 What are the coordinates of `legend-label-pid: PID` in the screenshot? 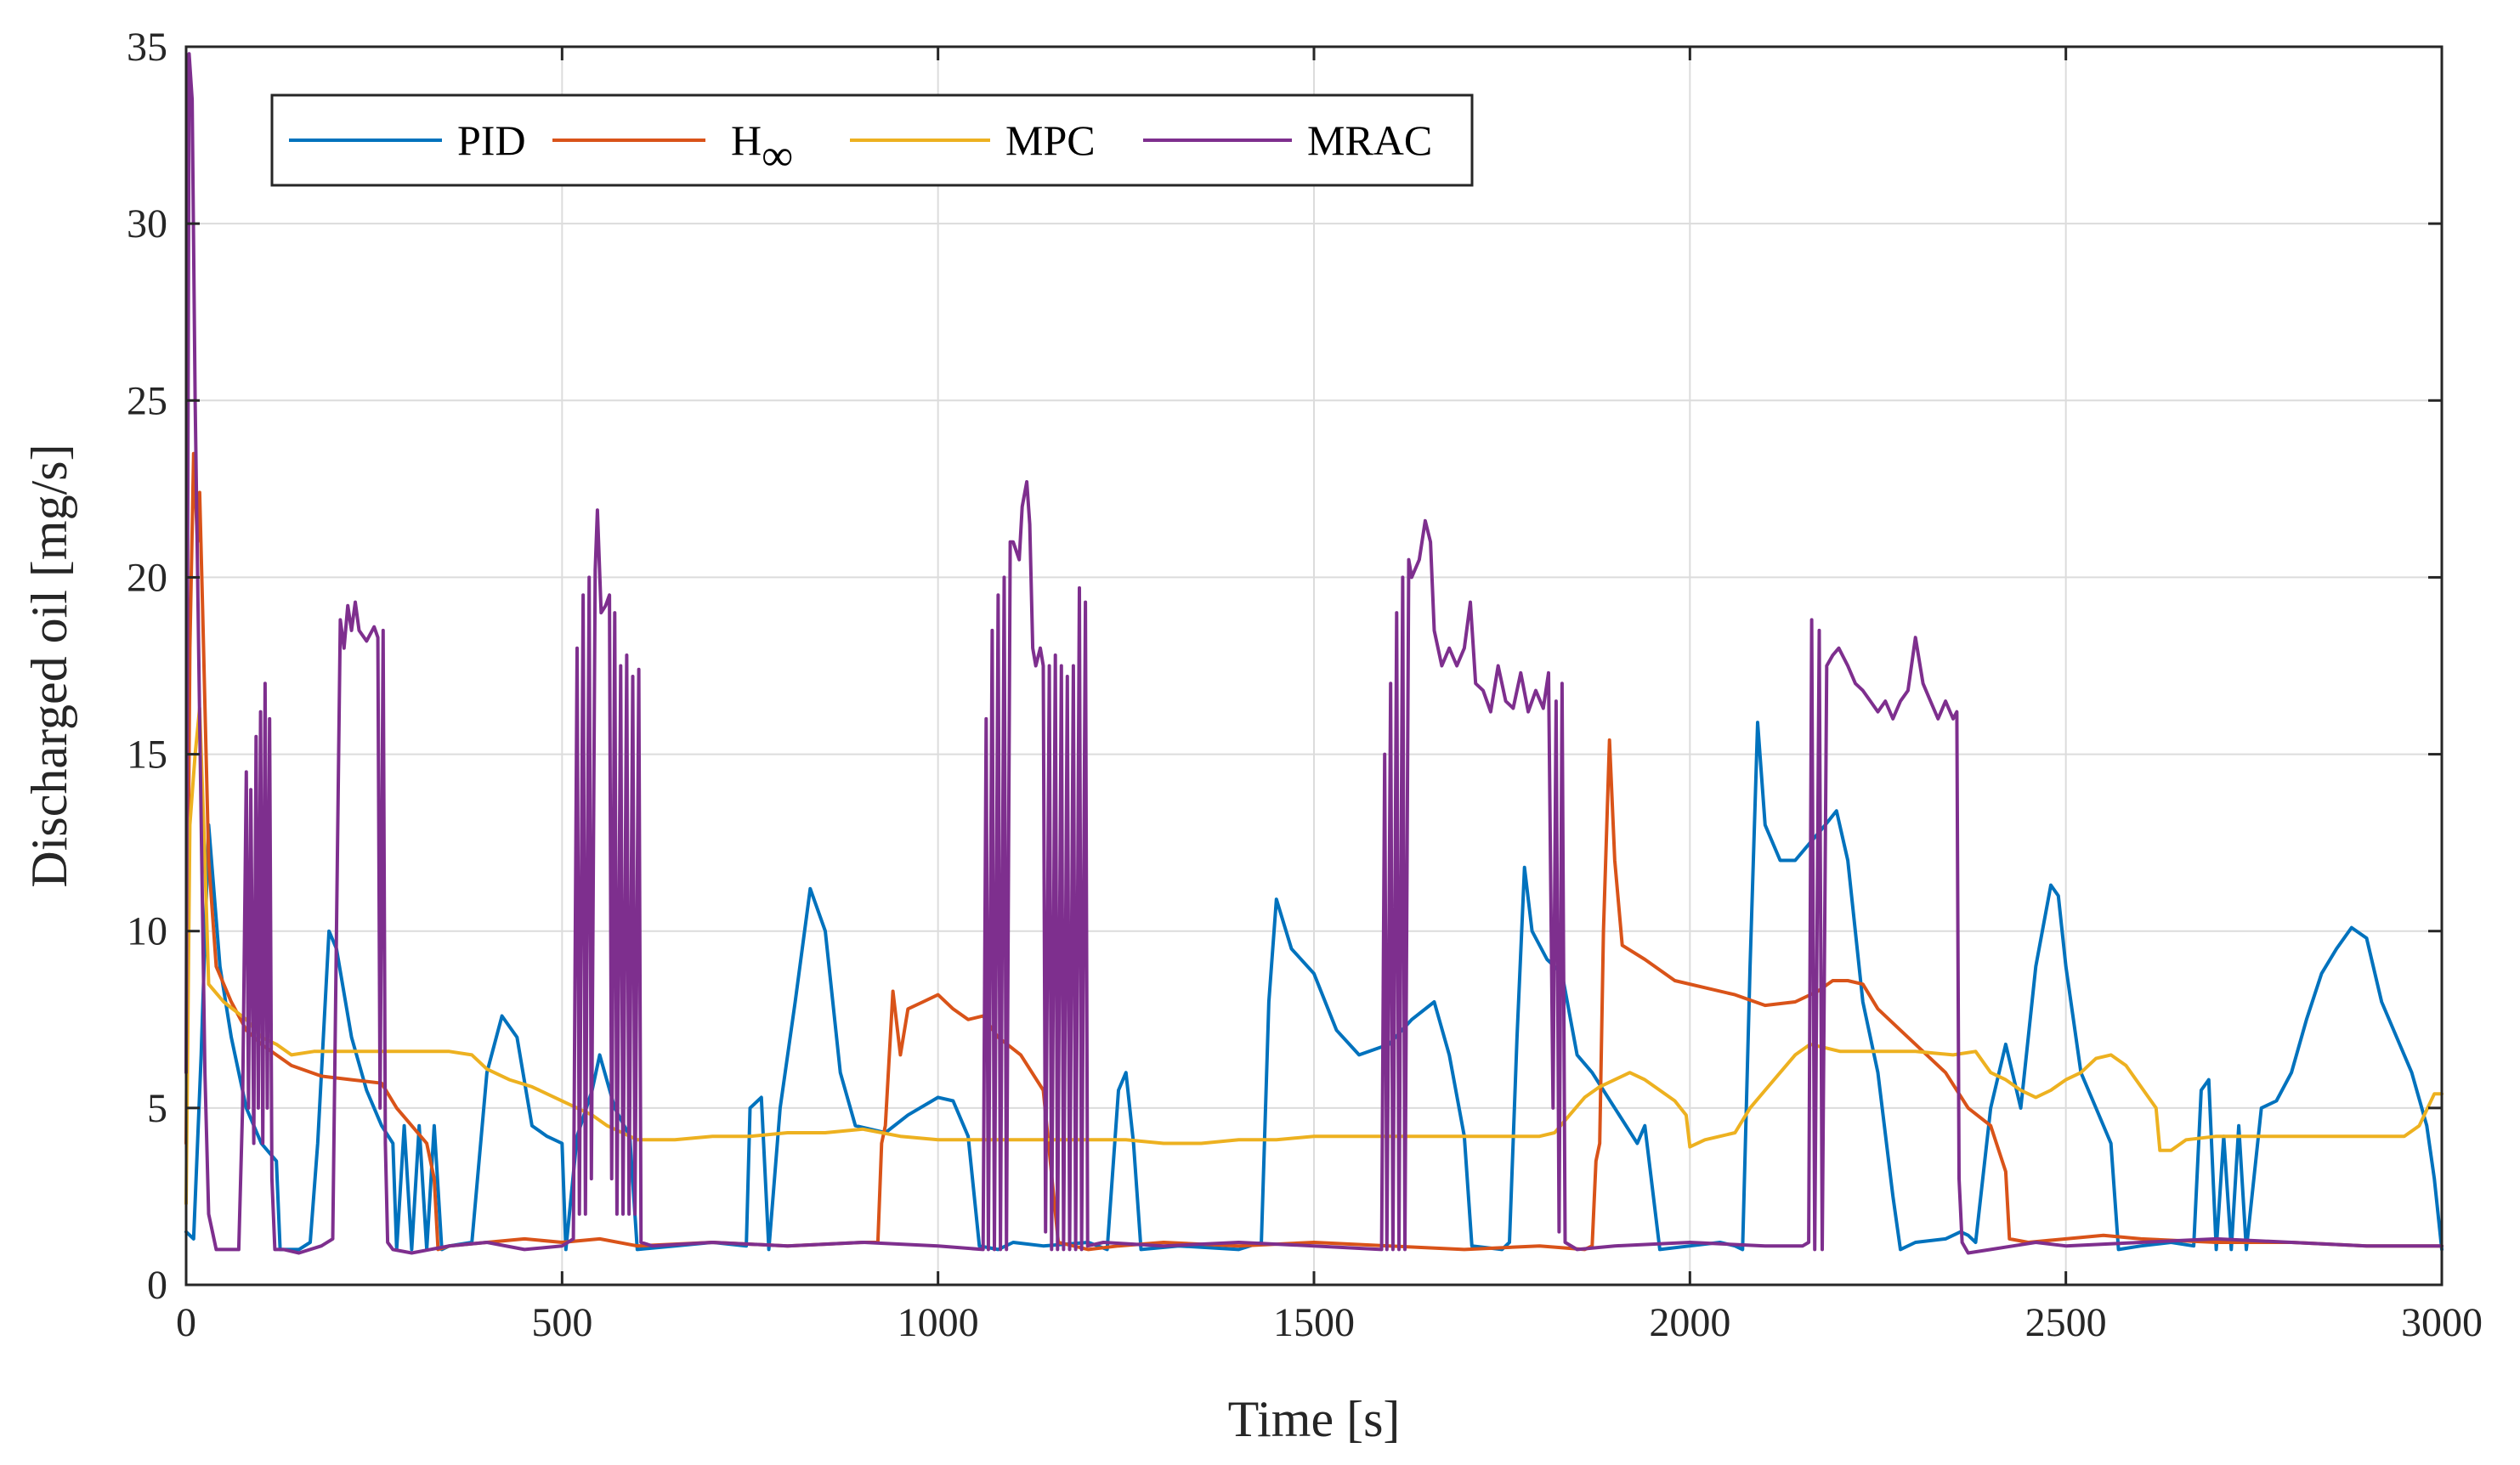 It's located at (492, 140).